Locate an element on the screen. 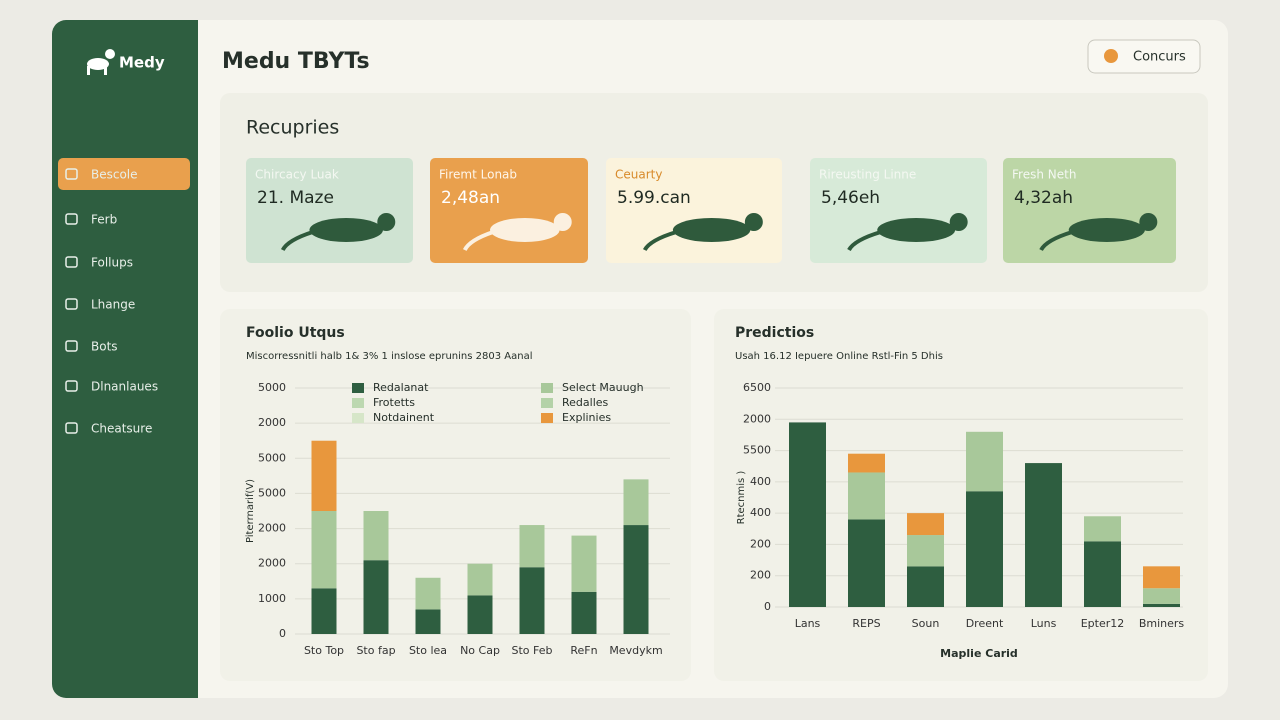  y-axis-label: Rtecnmis ) is located at coordinates (741, 498).